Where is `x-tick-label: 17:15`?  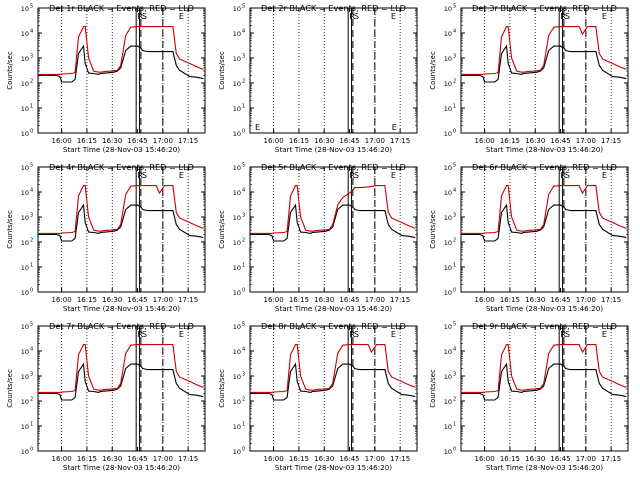 x-tick-label: 17:15 is located at coordinates (400, 141).